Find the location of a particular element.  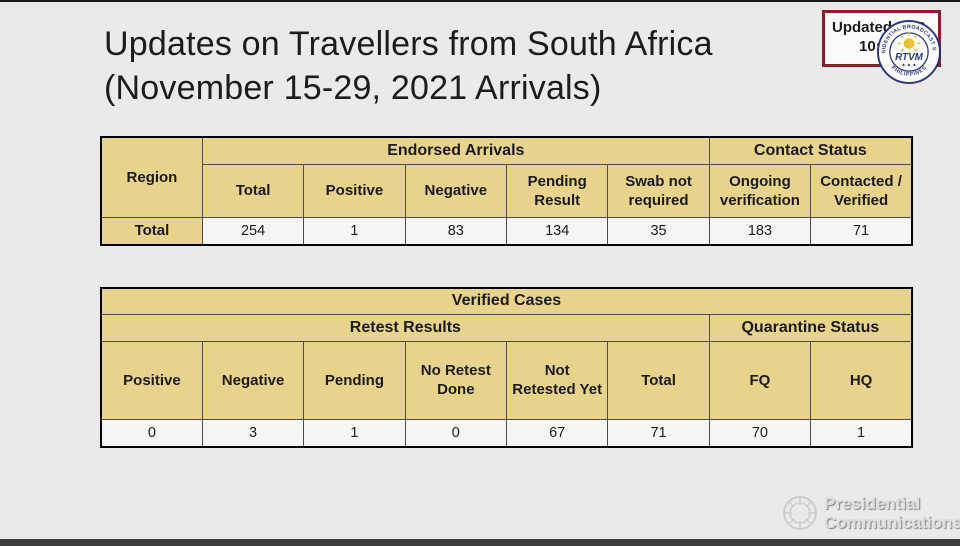

col-header-ongoing-verification: Ongoing verification is located at coordinates (760, 190).